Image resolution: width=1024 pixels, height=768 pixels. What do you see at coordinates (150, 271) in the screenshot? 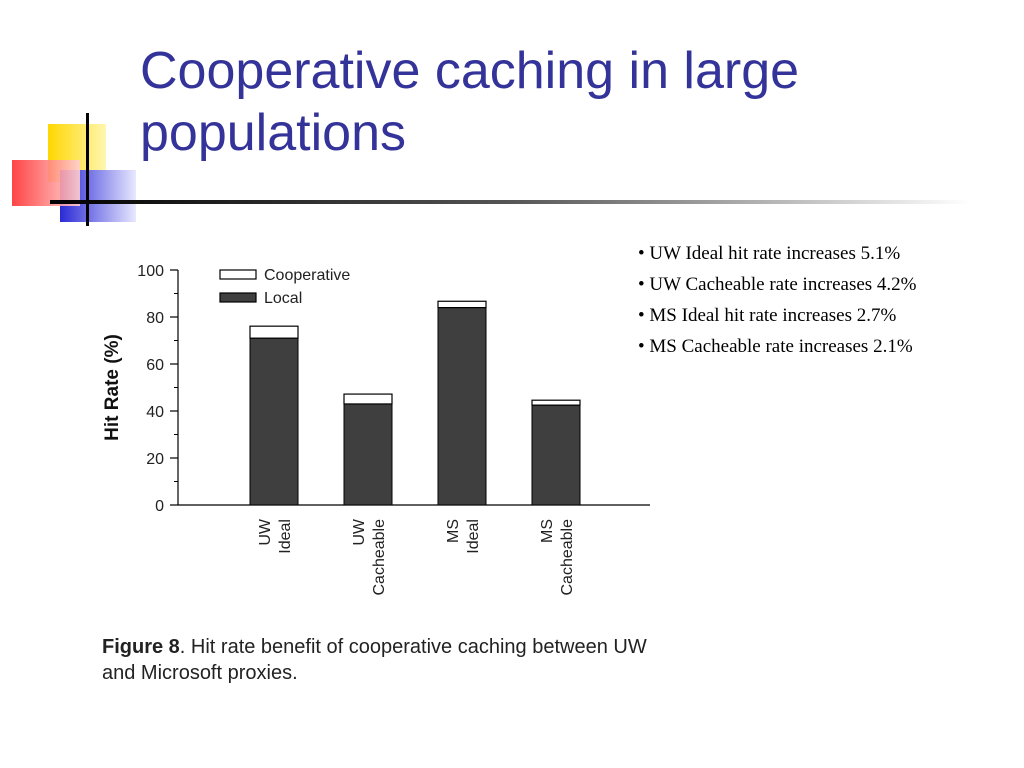
I see `y-tick-label: 100` at bounding box center [150, 271].